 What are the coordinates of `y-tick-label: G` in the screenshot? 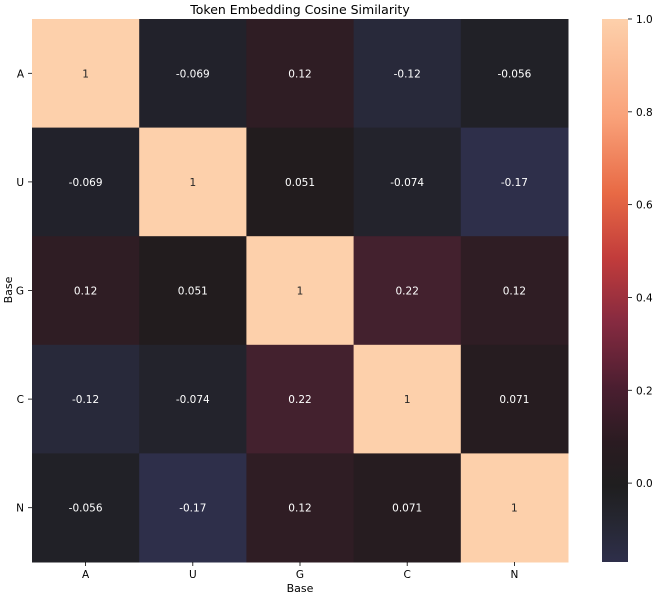 It's located at (20, 292).